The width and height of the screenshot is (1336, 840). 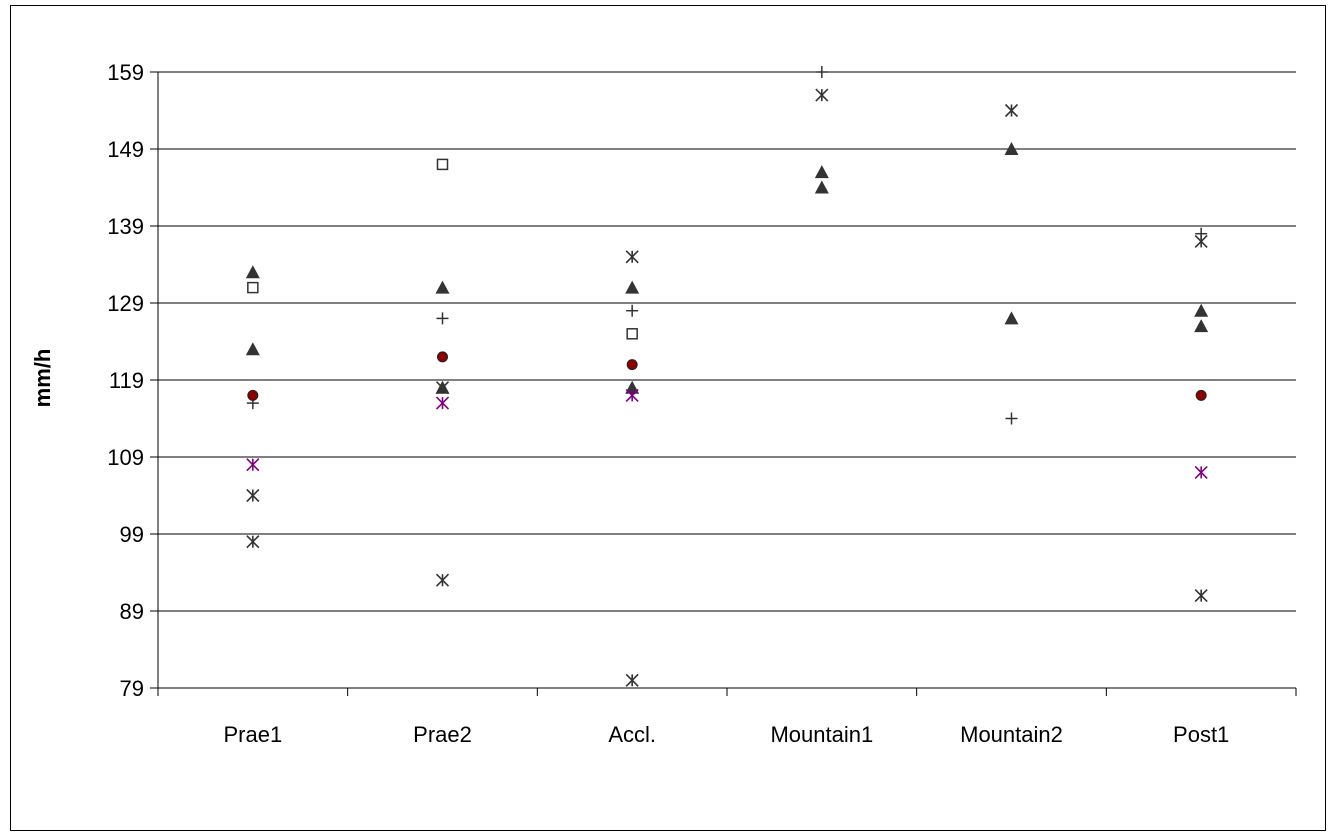 I want to click on y-tick-label: 119, so click(x=126, y=380).